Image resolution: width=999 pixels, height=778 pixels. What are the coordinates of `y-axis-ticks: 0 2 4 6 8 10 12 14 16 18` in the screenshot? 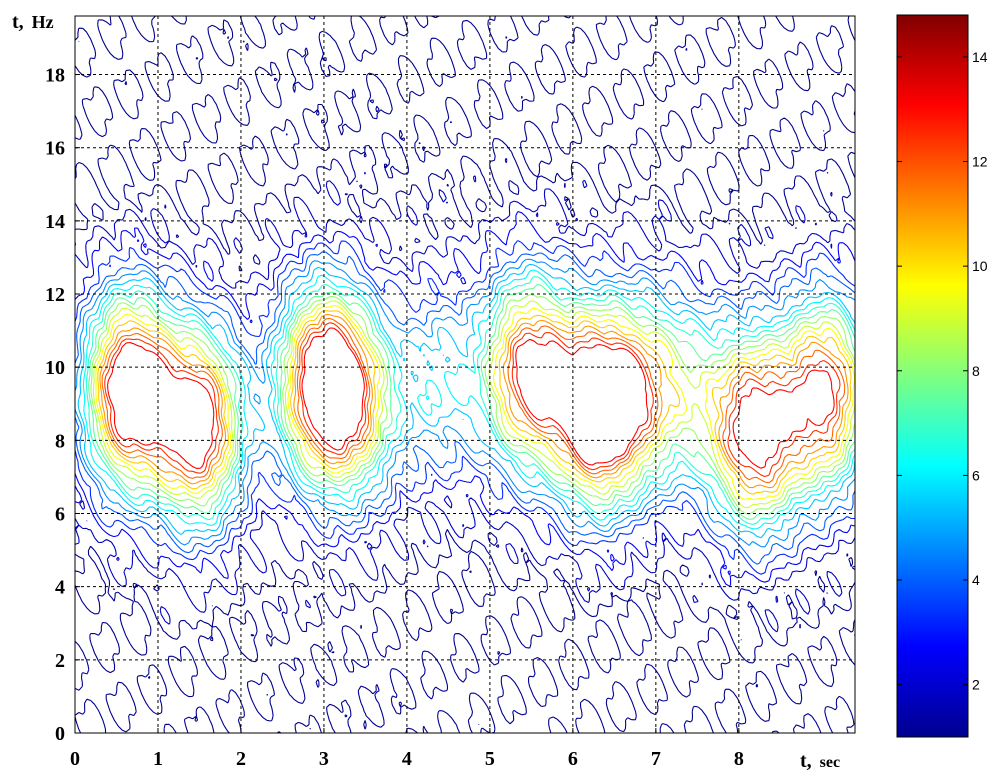 It's located at (62, 405).